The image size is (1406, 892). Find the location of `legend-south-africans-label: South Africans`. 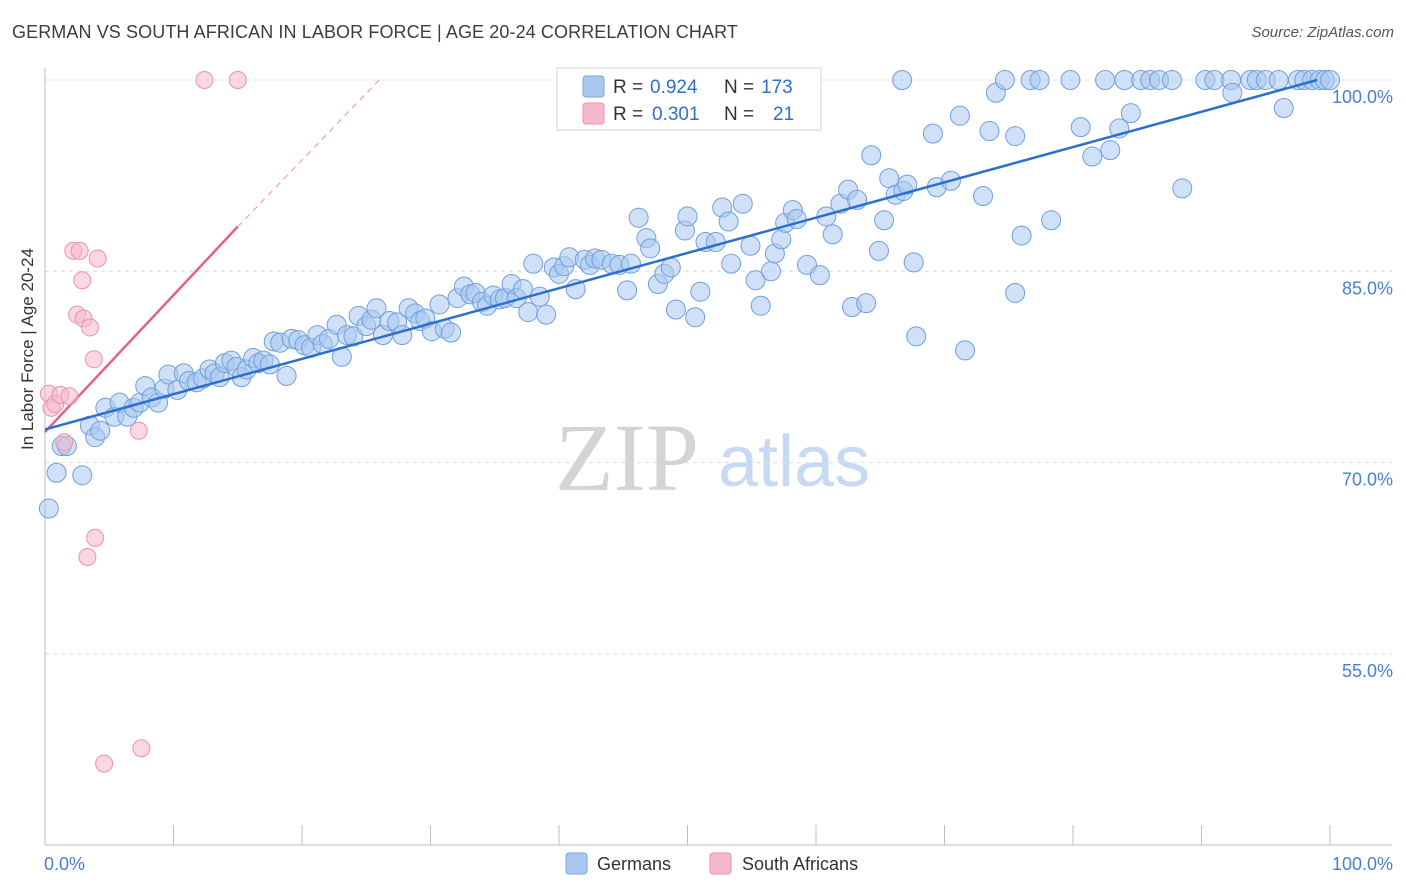

legend-south-africans-label: South Africans is located at coordinates (800, 864).